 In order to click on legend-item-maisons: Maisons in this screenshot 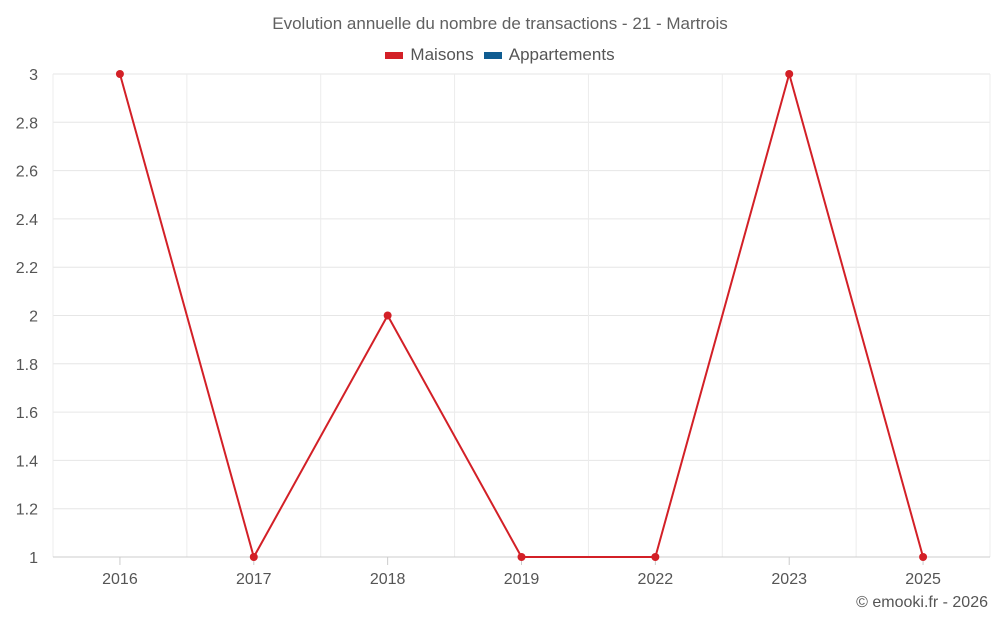, I will do `click(429, 55)`.